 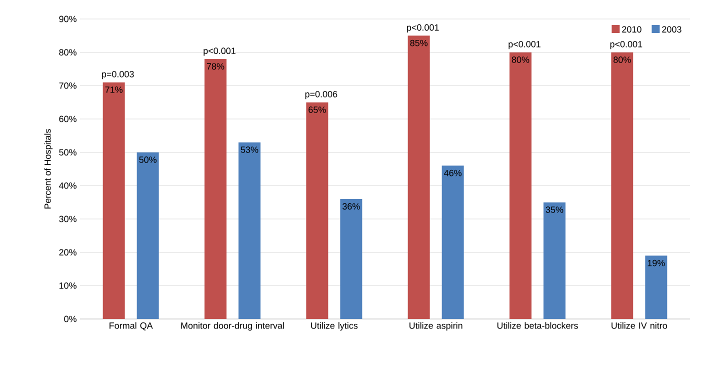 What do you see at coordinates (114, 89) in the screenshot?
I see `data-label: 71%` at bounding box center [114, 89].